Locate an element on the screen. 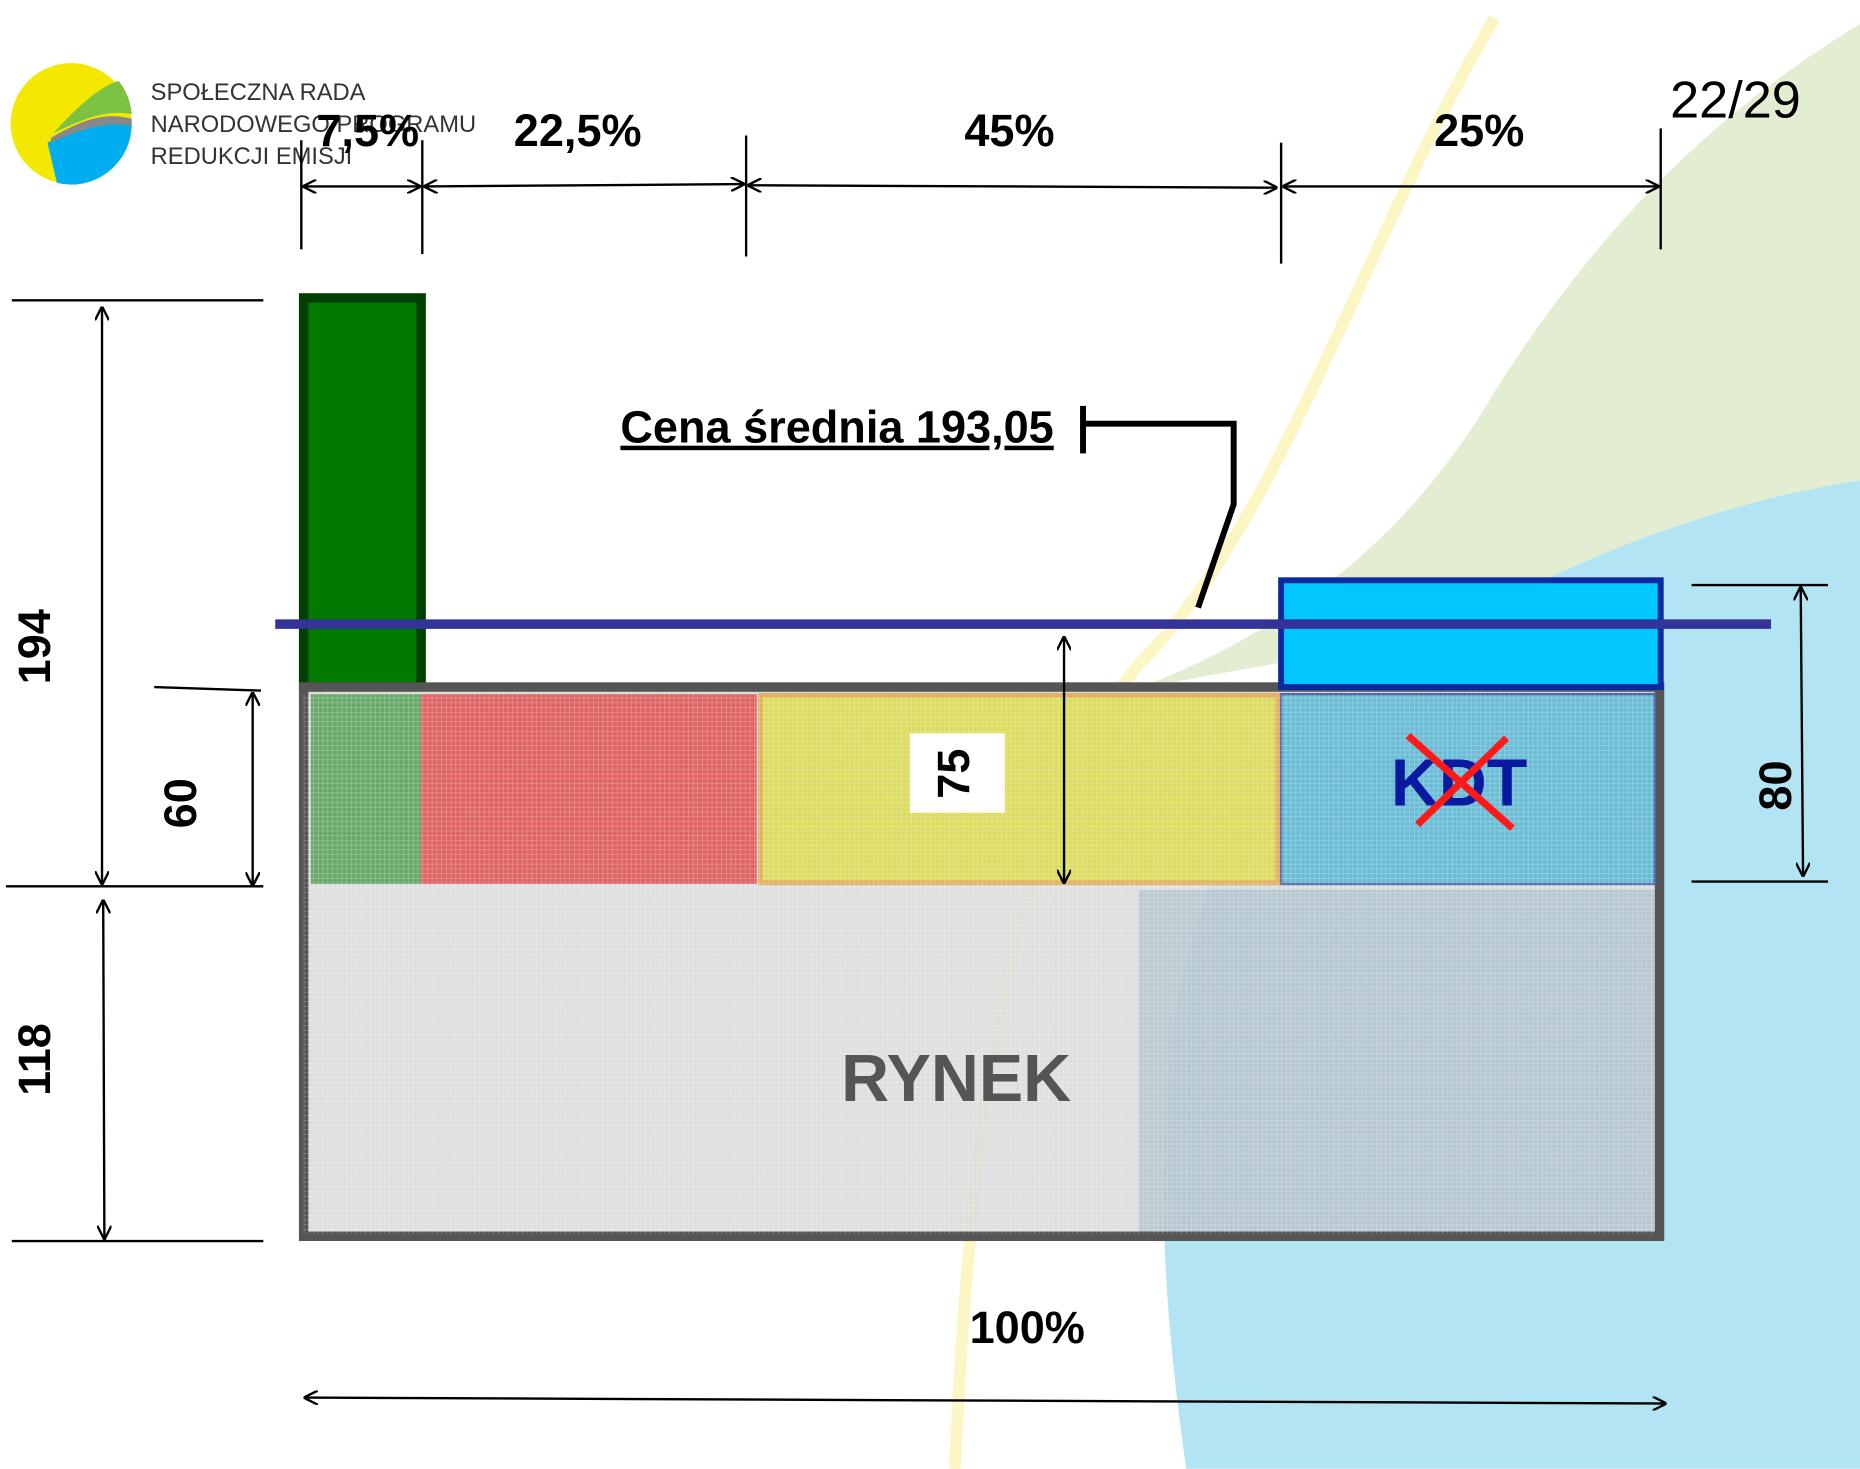  height-label: 60 is located at coordinates (180, 803).